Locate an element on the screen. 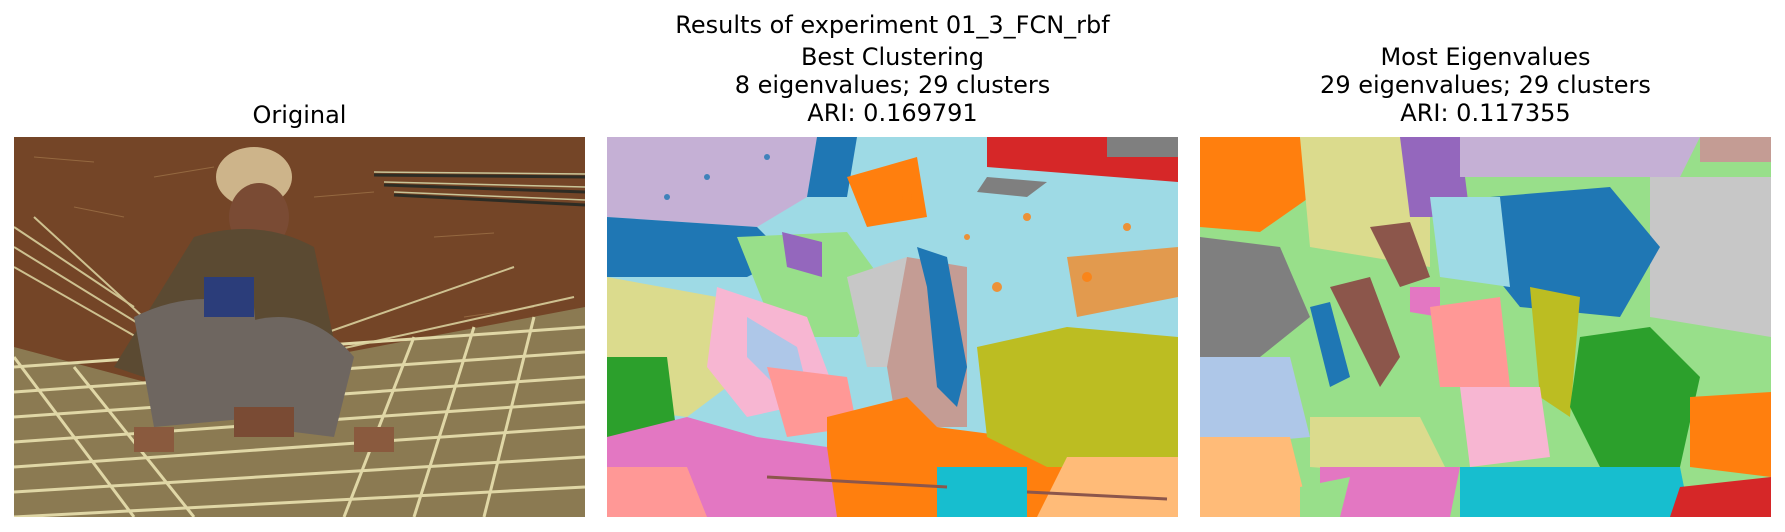 This screenshot has width=1785, height=532. original-title: Original is located at coordinates (299, 115).